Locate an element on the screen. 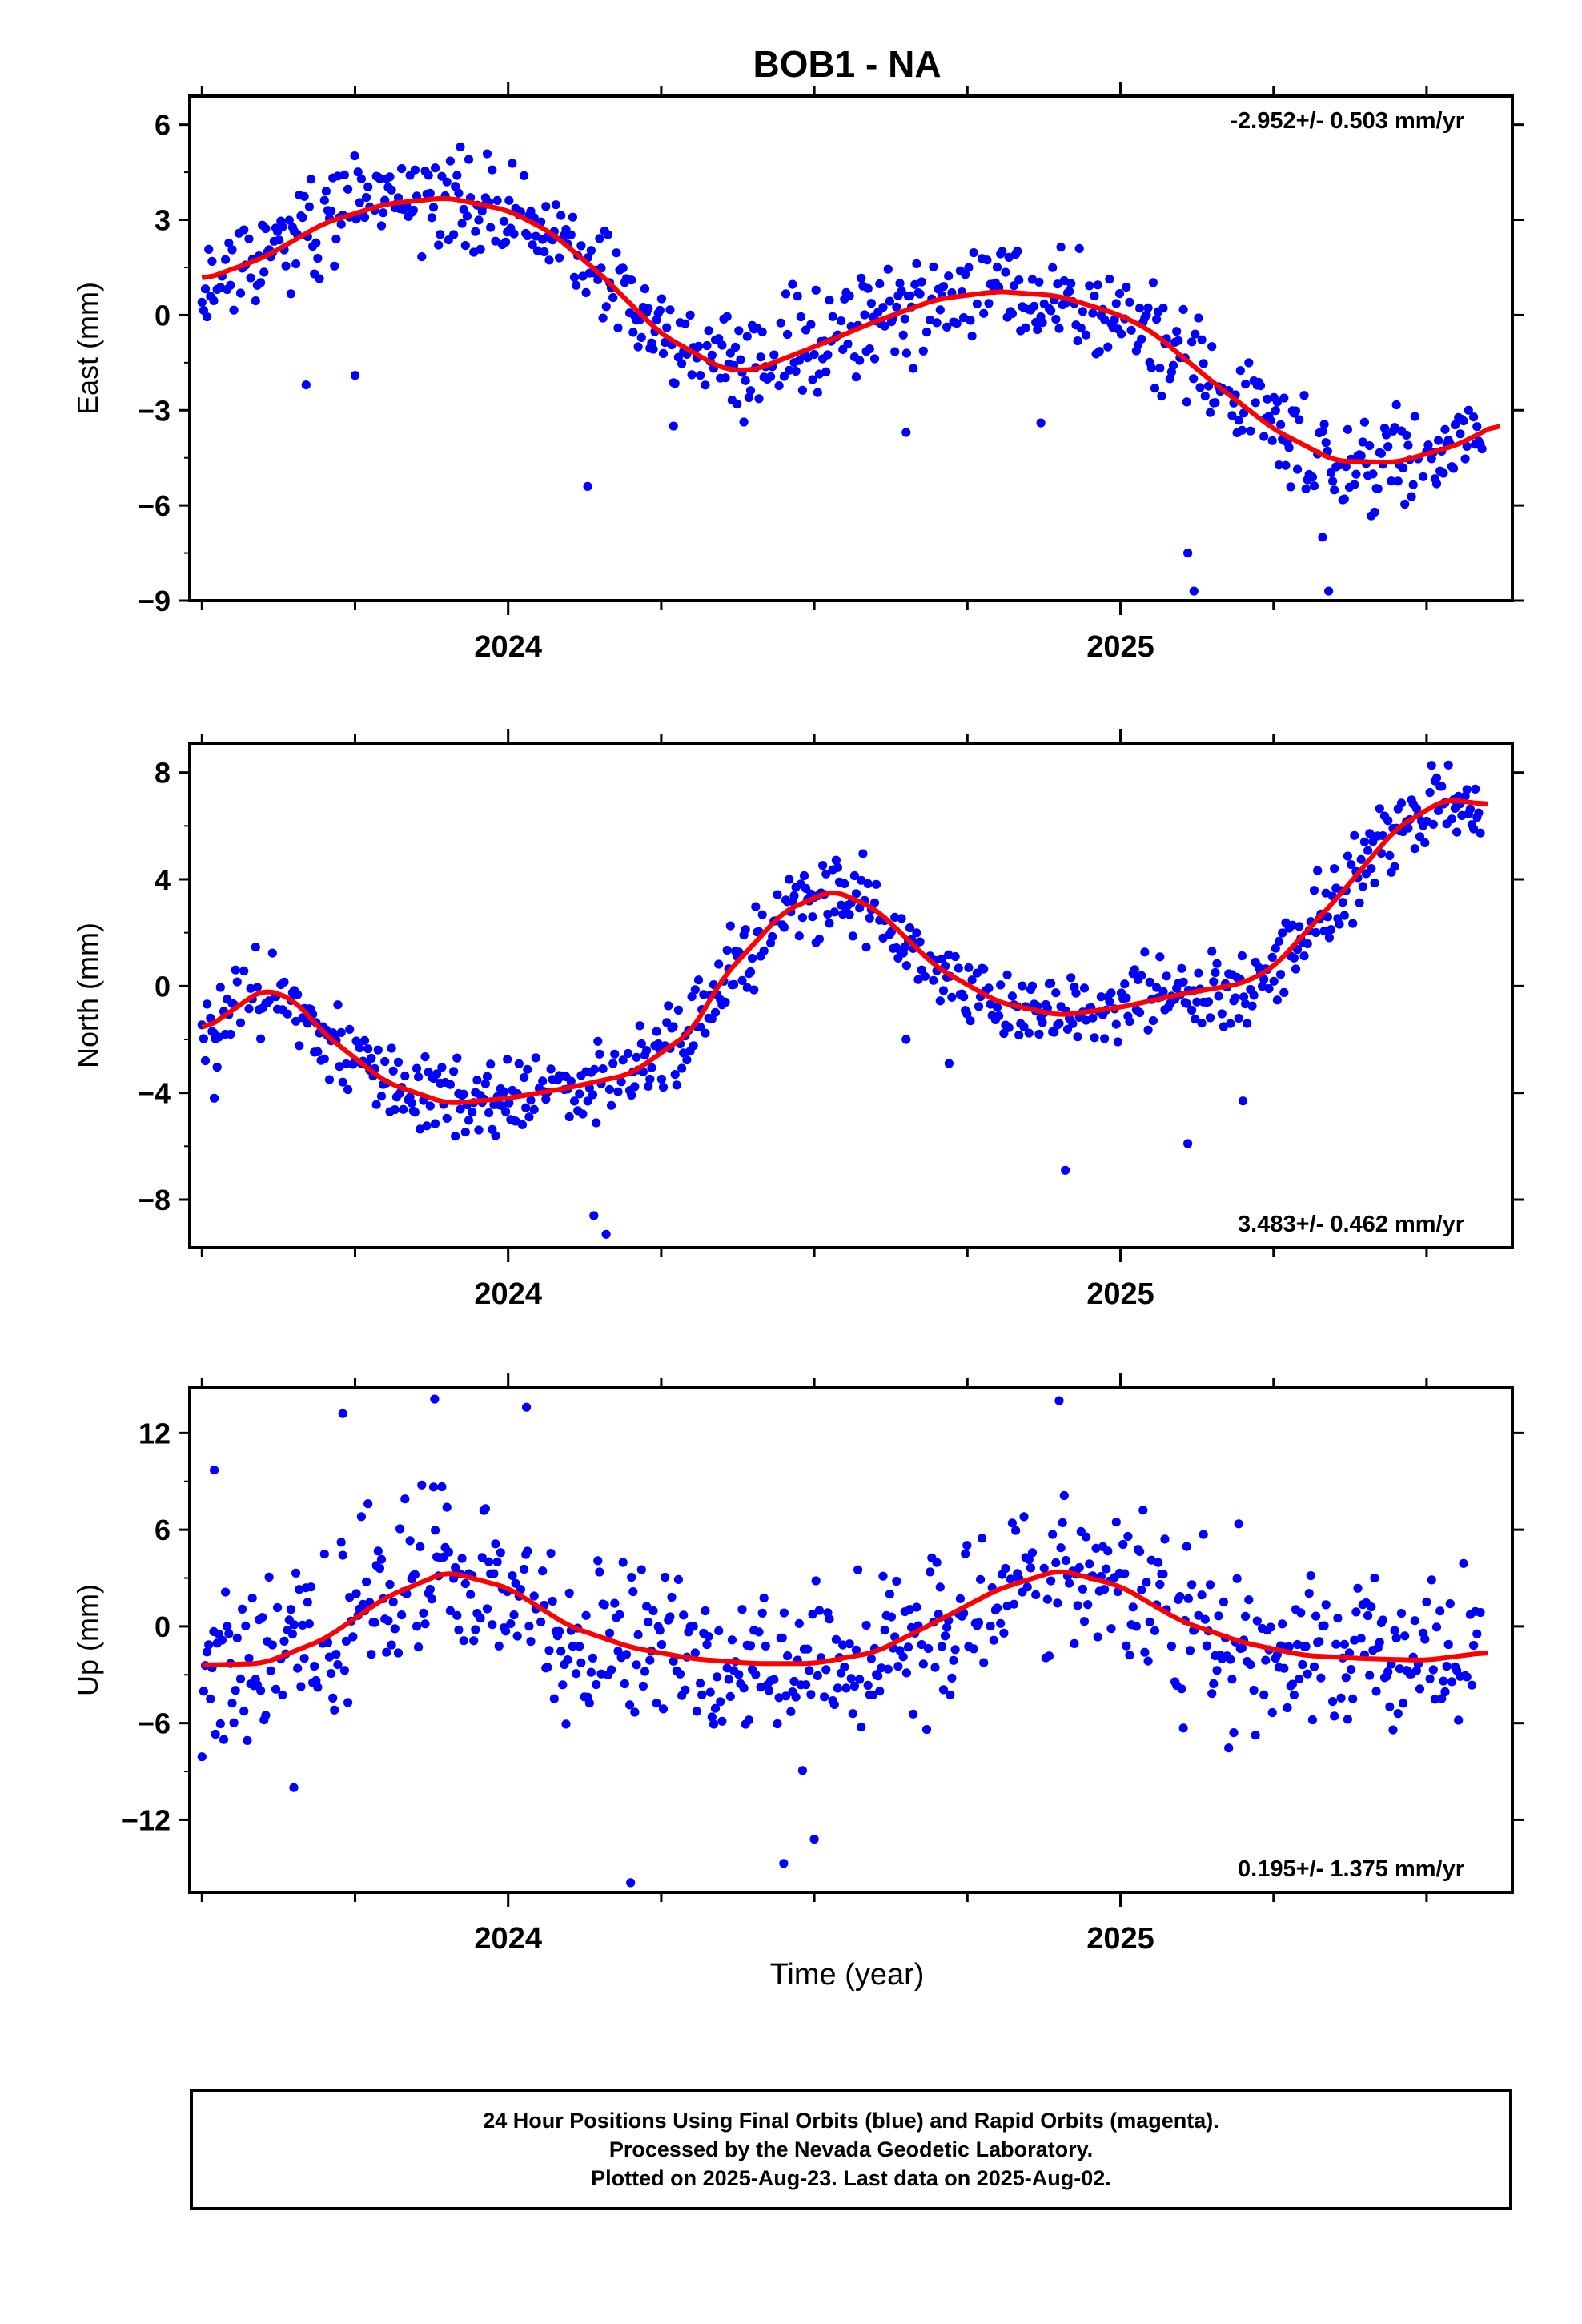 The width and height of the screenshot is (1582, 2324). y-tick-label: −6 is located at coordinates (154, 1724).